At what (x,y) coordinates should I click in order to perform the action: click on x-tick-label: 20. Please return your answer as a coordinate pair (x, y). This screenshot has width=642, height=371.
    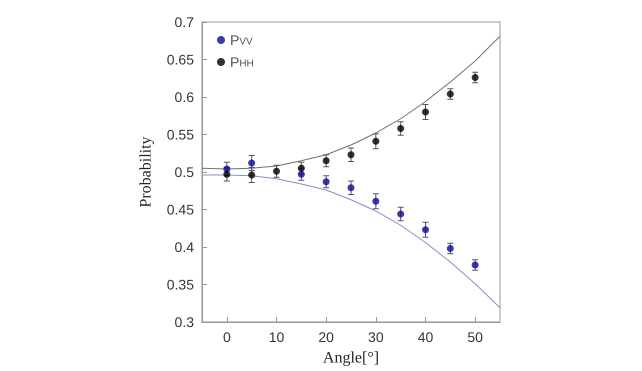
    Looking at the image, I should click on (326, 337).